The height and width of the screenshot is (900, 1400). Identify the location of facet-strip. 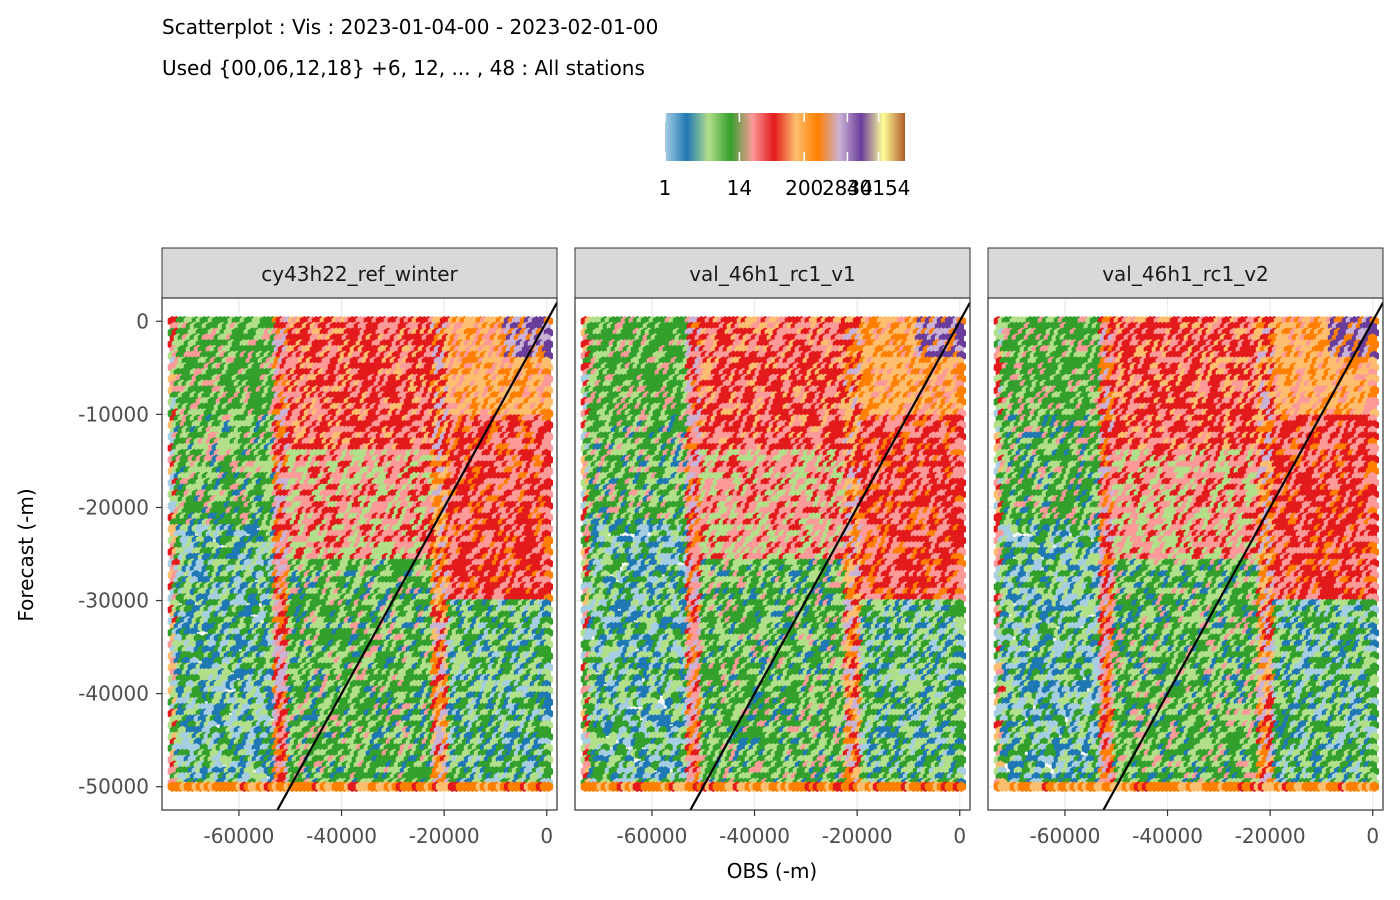
(359, 273).